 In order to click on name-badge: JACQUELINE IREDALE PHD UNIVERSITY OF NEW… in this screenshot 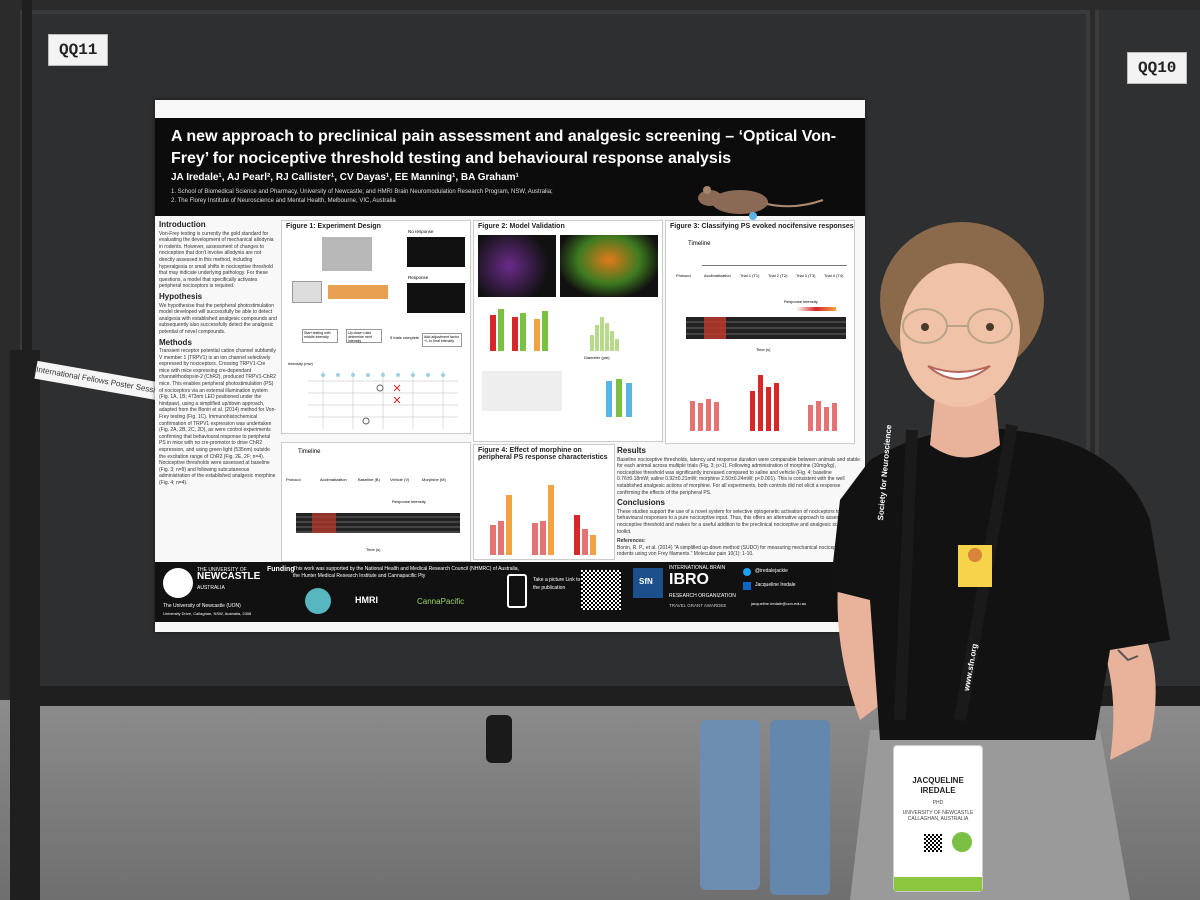, I will do `click(938, 818)`.